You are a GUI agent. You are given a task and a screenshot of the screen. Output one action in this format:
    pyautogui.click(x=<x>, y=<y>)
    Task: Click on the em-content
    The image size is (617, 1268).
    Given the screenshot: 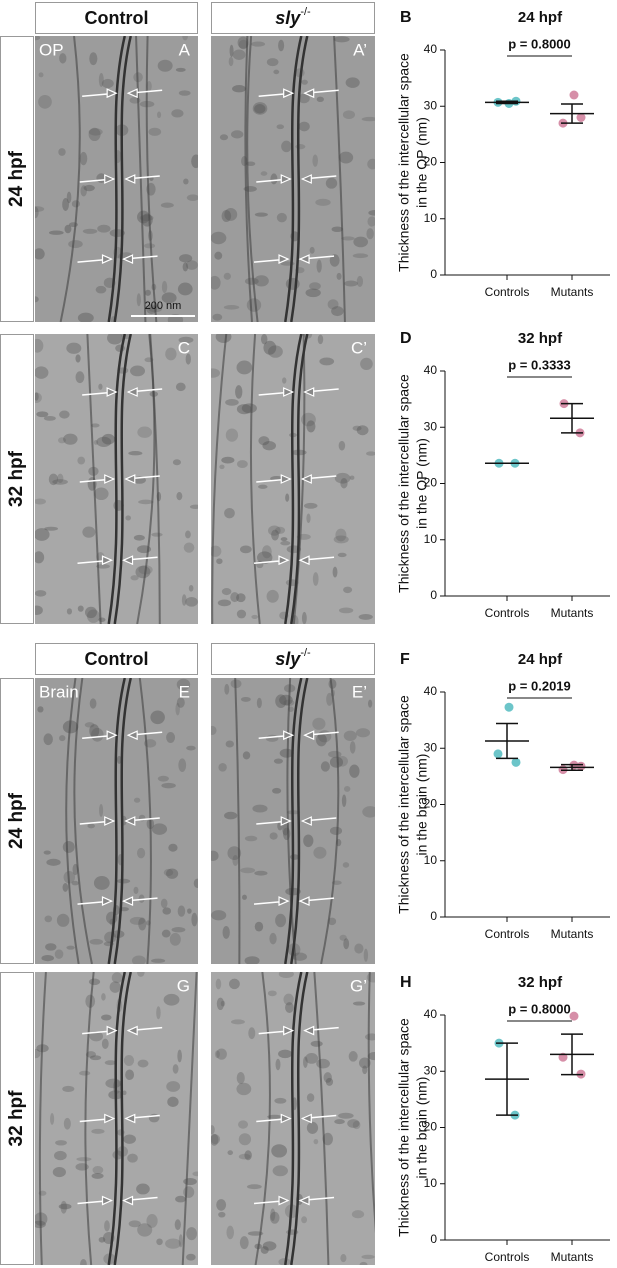 What is the action you would take?
    pyautogui.click(x=116, y=821)
    